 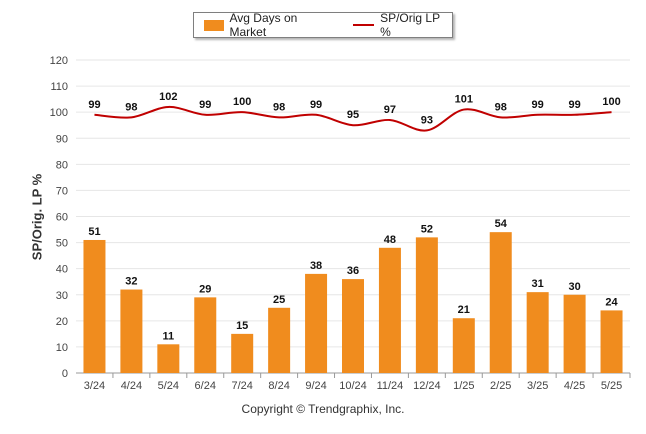 I want to click on legend-bar-swatch, so click(x=214, y=25).